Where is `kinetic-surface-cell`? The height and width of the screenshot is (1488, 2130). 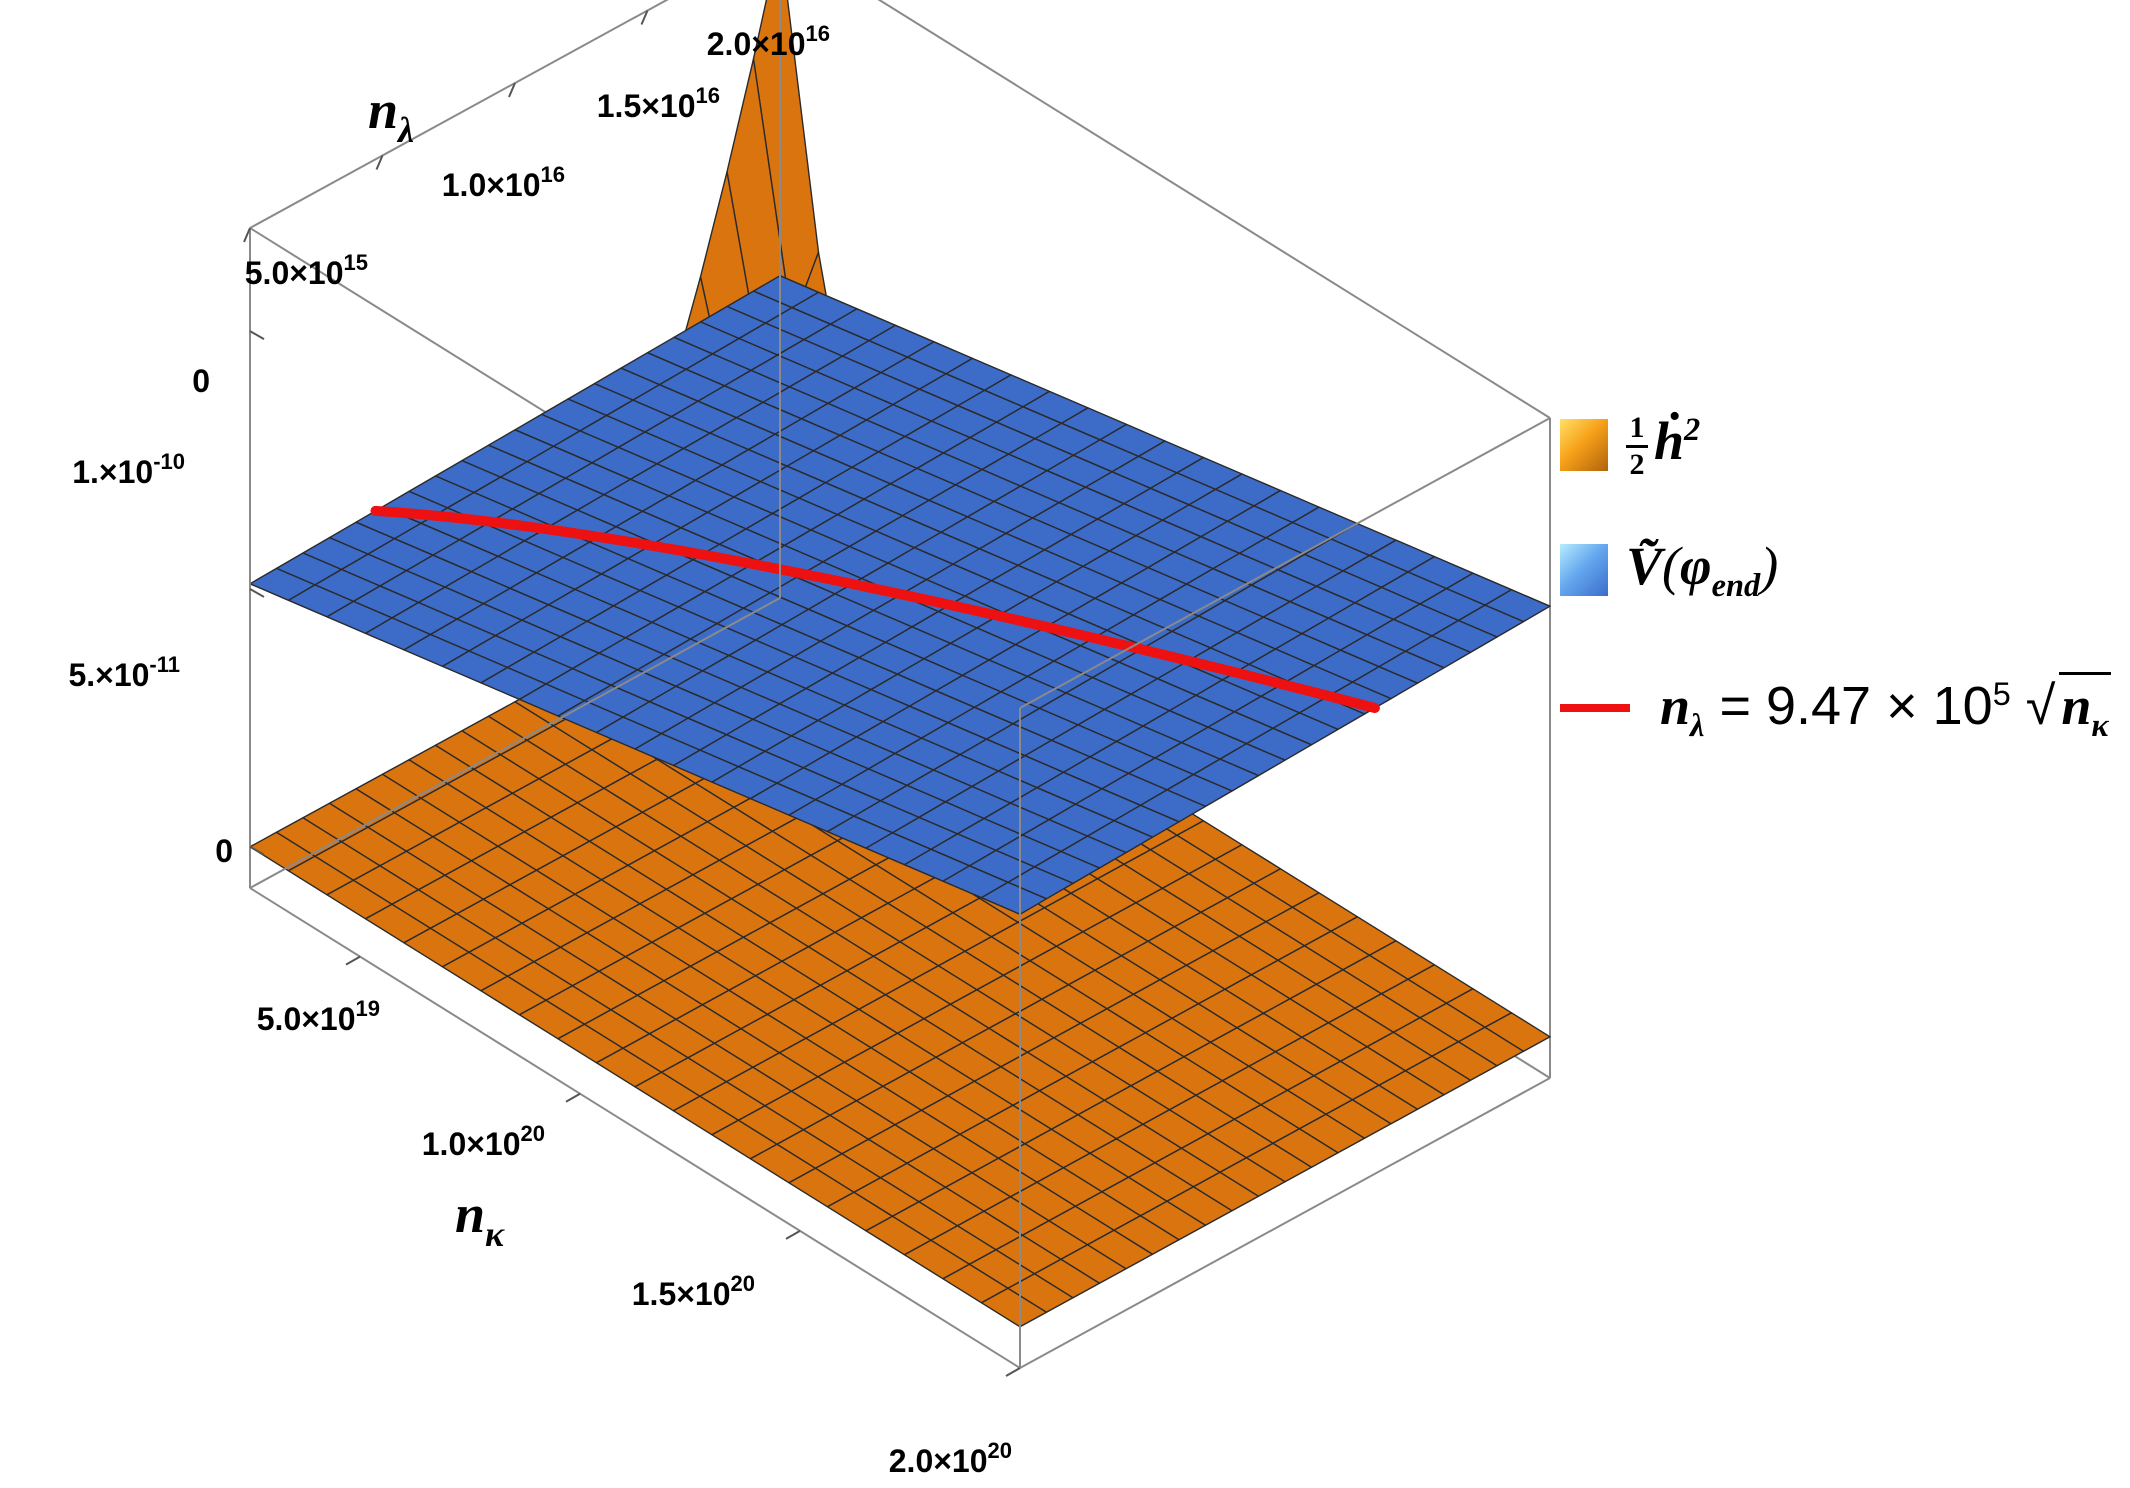 kinetic-surface-cell is located at coordinates (1014, 1307).